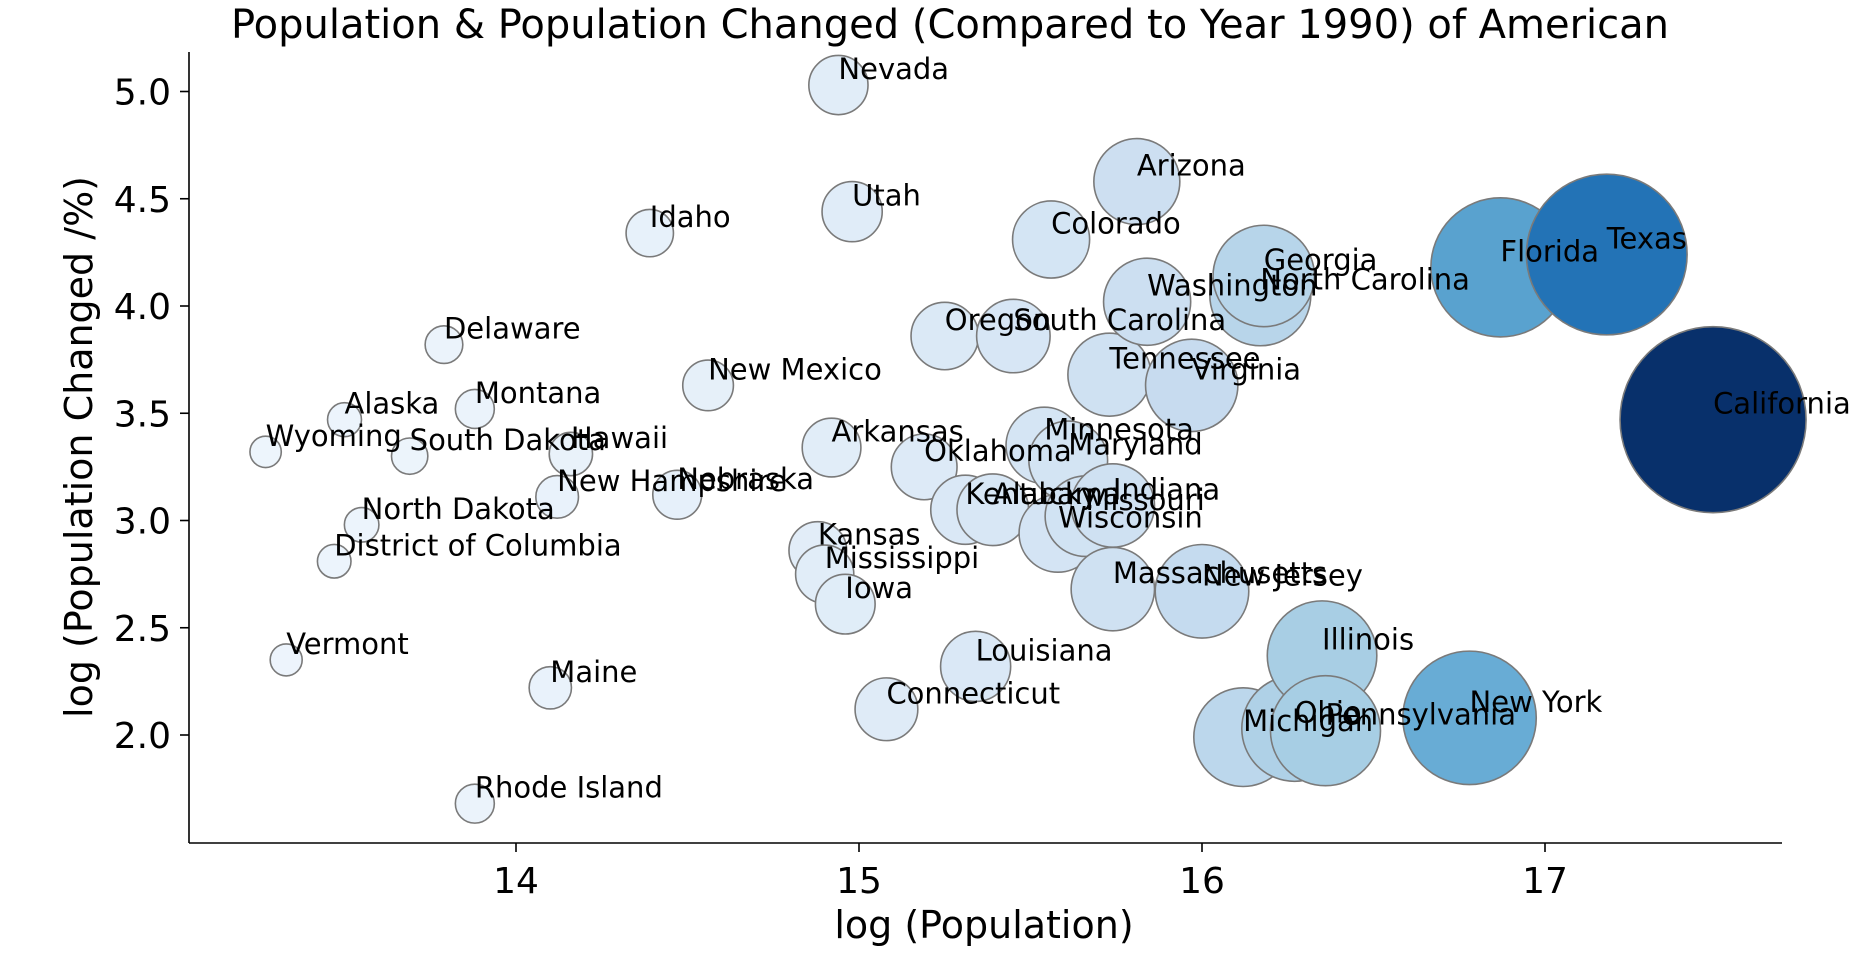 This screenshot has height=967, width=1875. Describe the element at coordinates (1135, 444) in the screenshot. I see `point-label: Maryland` at that location.